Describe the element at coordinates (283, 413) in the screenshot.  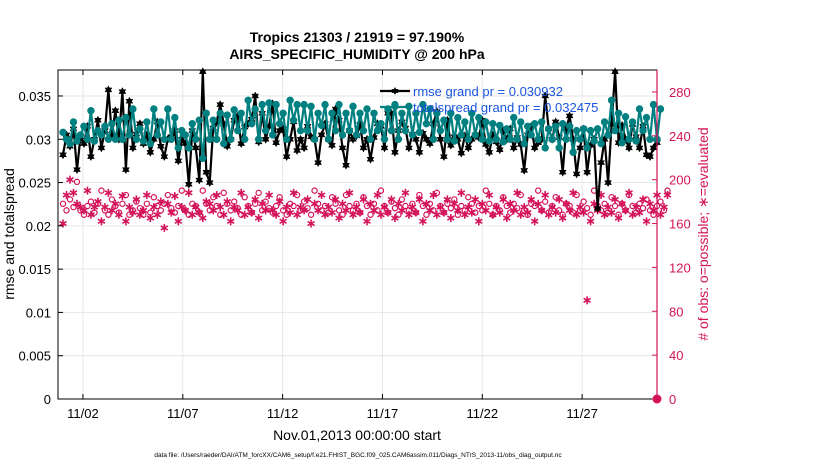
I see `x-tick-label: 11/12` at that location.